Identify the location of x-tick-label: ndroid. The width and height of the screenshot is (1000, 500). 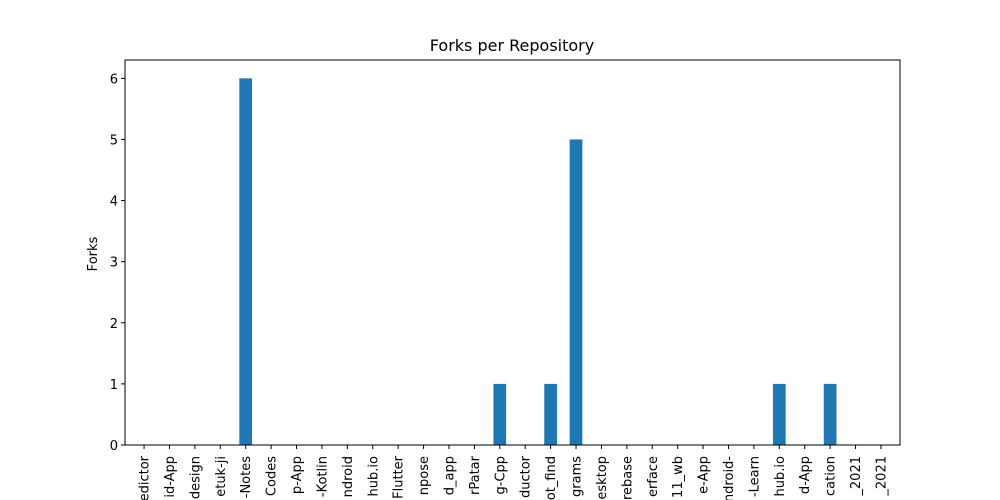
(348, 476).